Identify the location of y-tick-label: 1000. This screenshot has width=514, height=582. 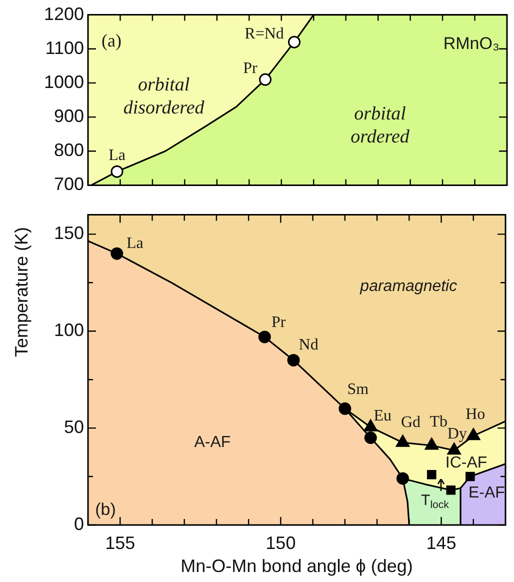
(64, 82).